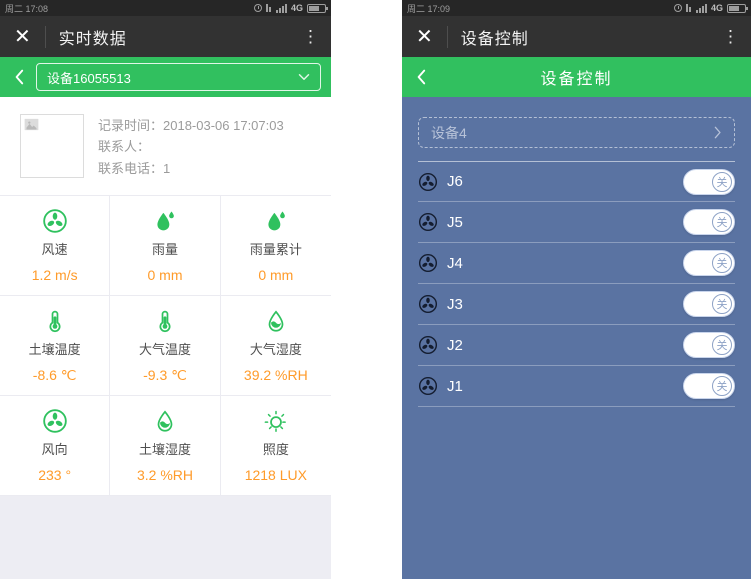 The image size is (751, 579). I want to click on alarm-icon, so click(257, 8).